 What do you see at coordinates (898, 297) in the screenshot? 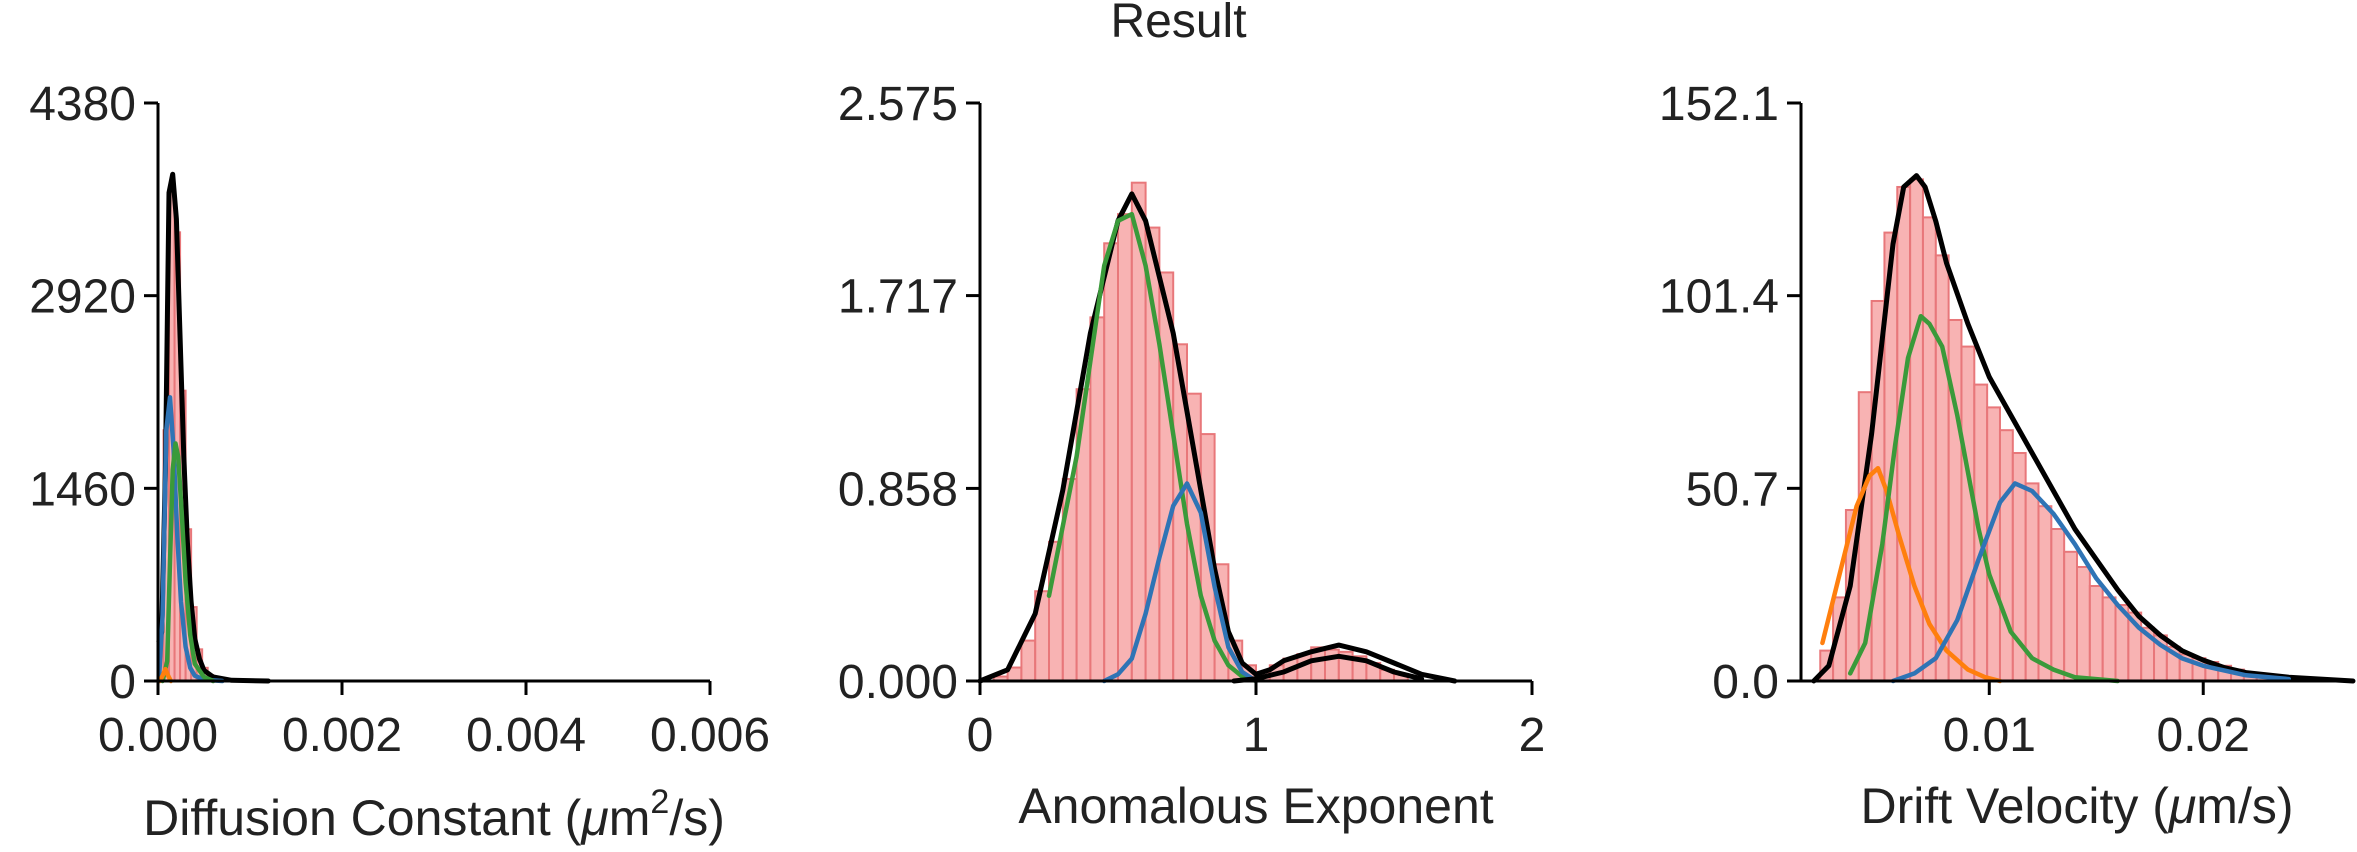
I see `y-tick-label: 1.717` at bounding box center [898, 297].